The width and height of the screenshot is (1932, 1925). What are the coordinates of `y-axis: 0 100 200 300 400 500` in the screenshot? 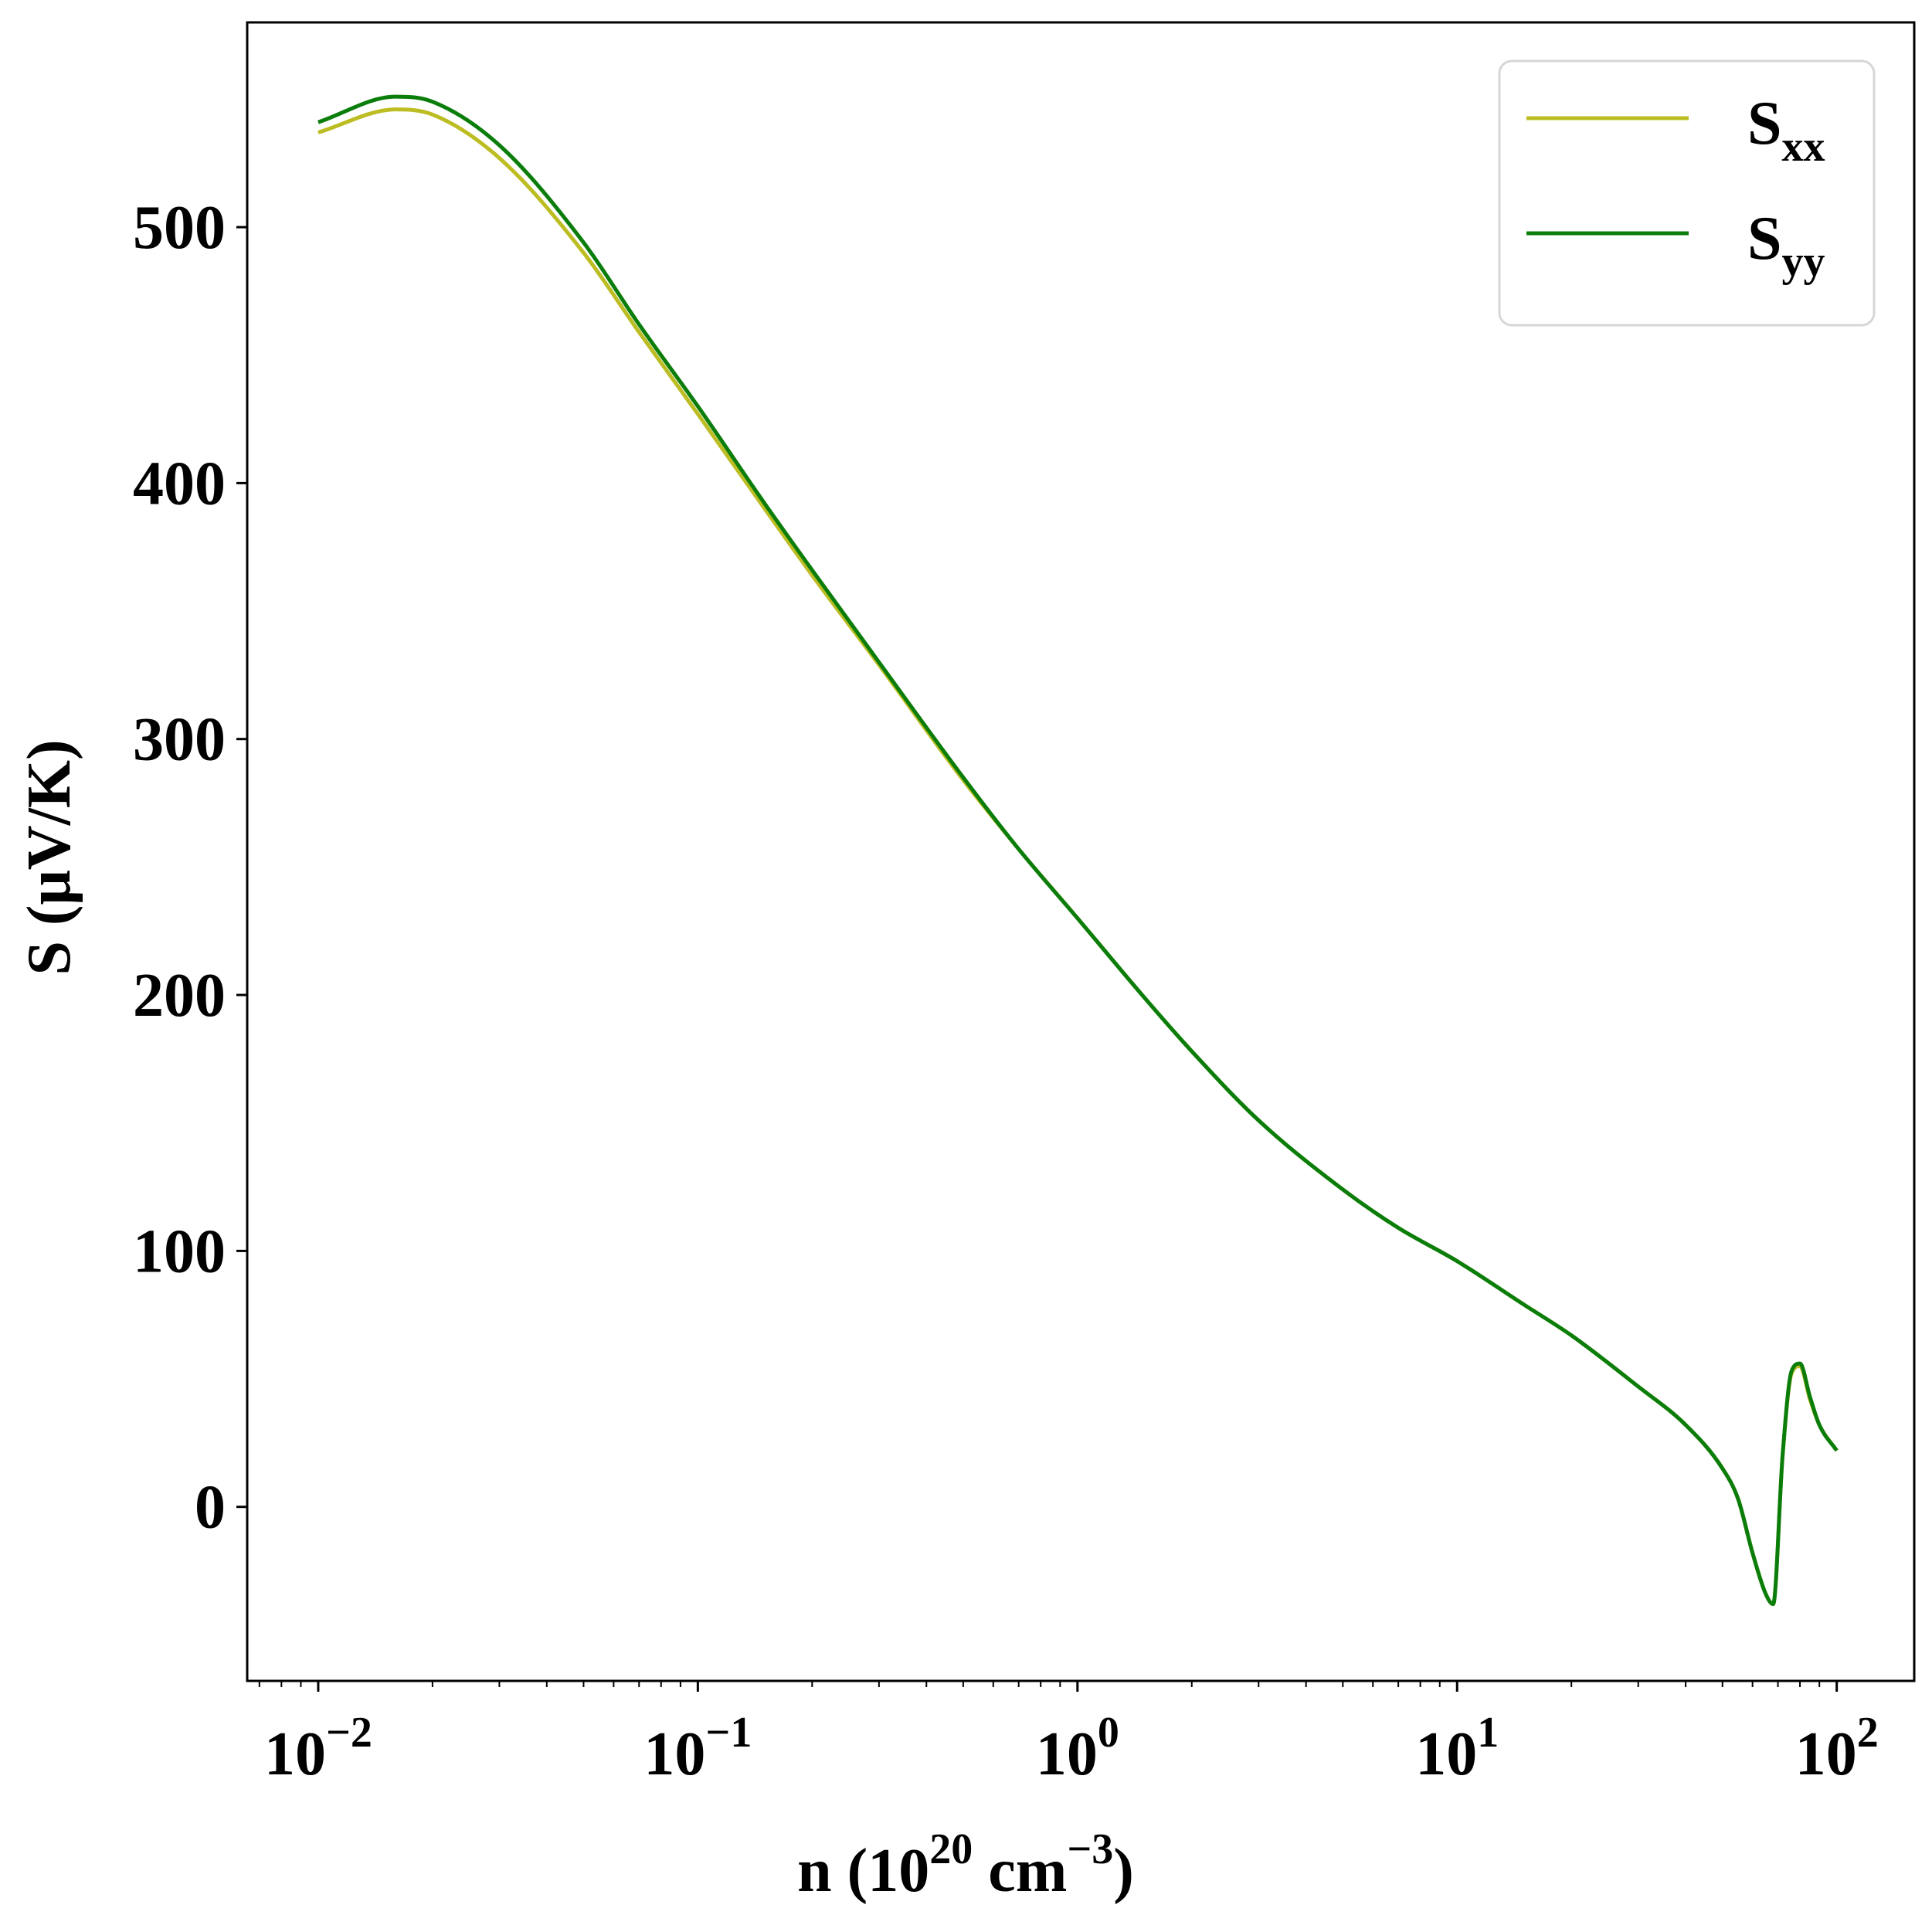 It's located at (190, 868).